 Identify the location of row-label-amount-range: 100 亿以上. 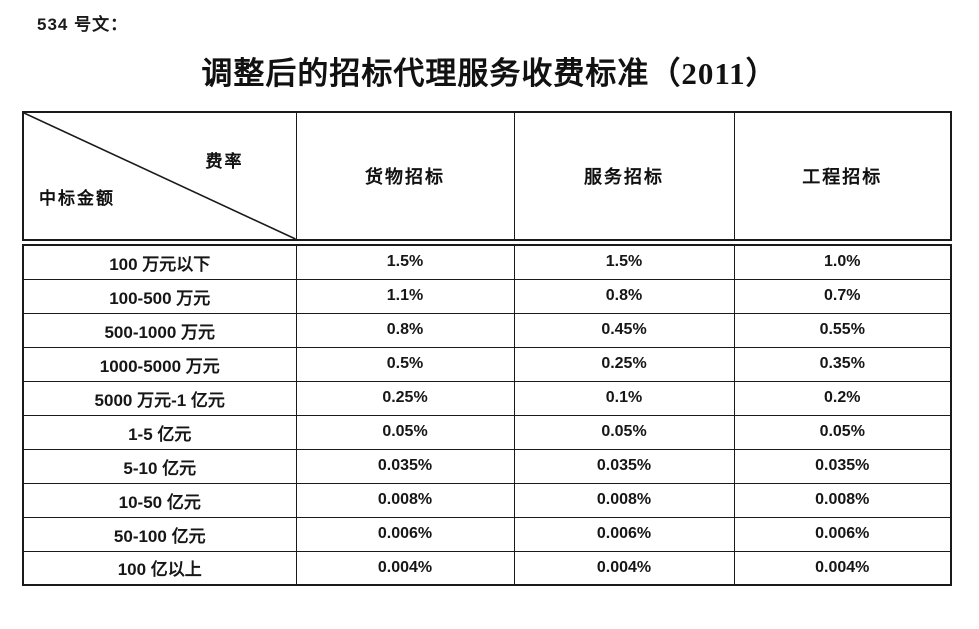
(159, 568).